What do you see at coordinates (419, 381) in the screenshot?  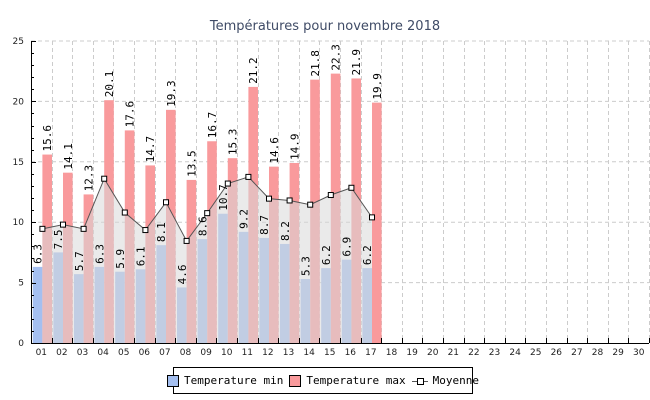 I see `legend-line-marker-icon` at bounding box center [419, 381].